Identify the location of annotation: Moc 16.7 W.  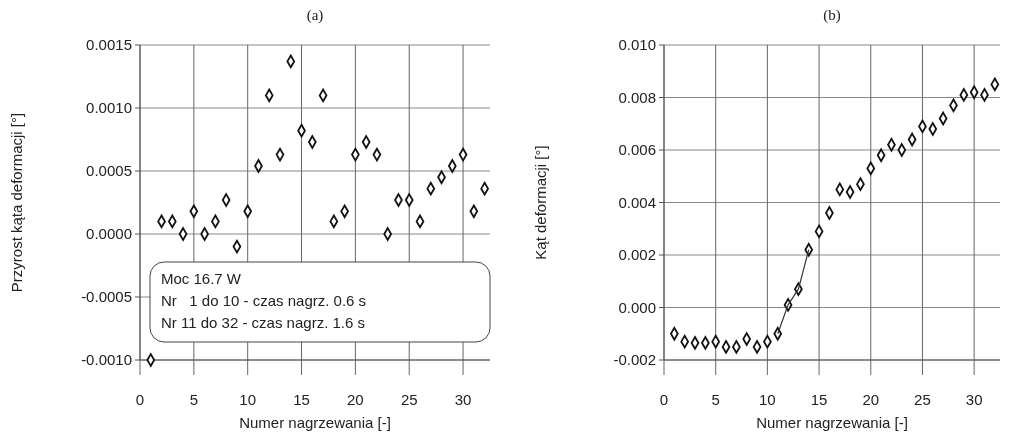
(201, 278).